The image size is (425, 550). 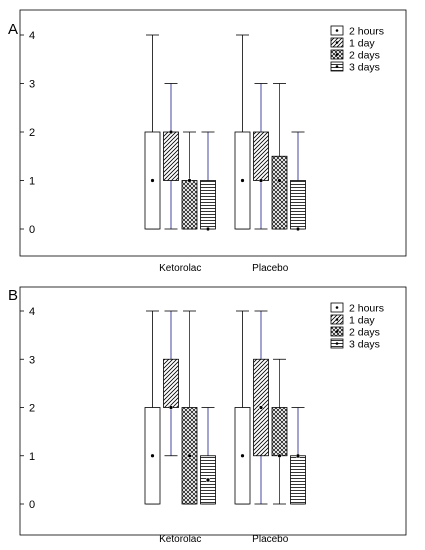 I want to click on panel-letter: A, so click(x=13, y=29).